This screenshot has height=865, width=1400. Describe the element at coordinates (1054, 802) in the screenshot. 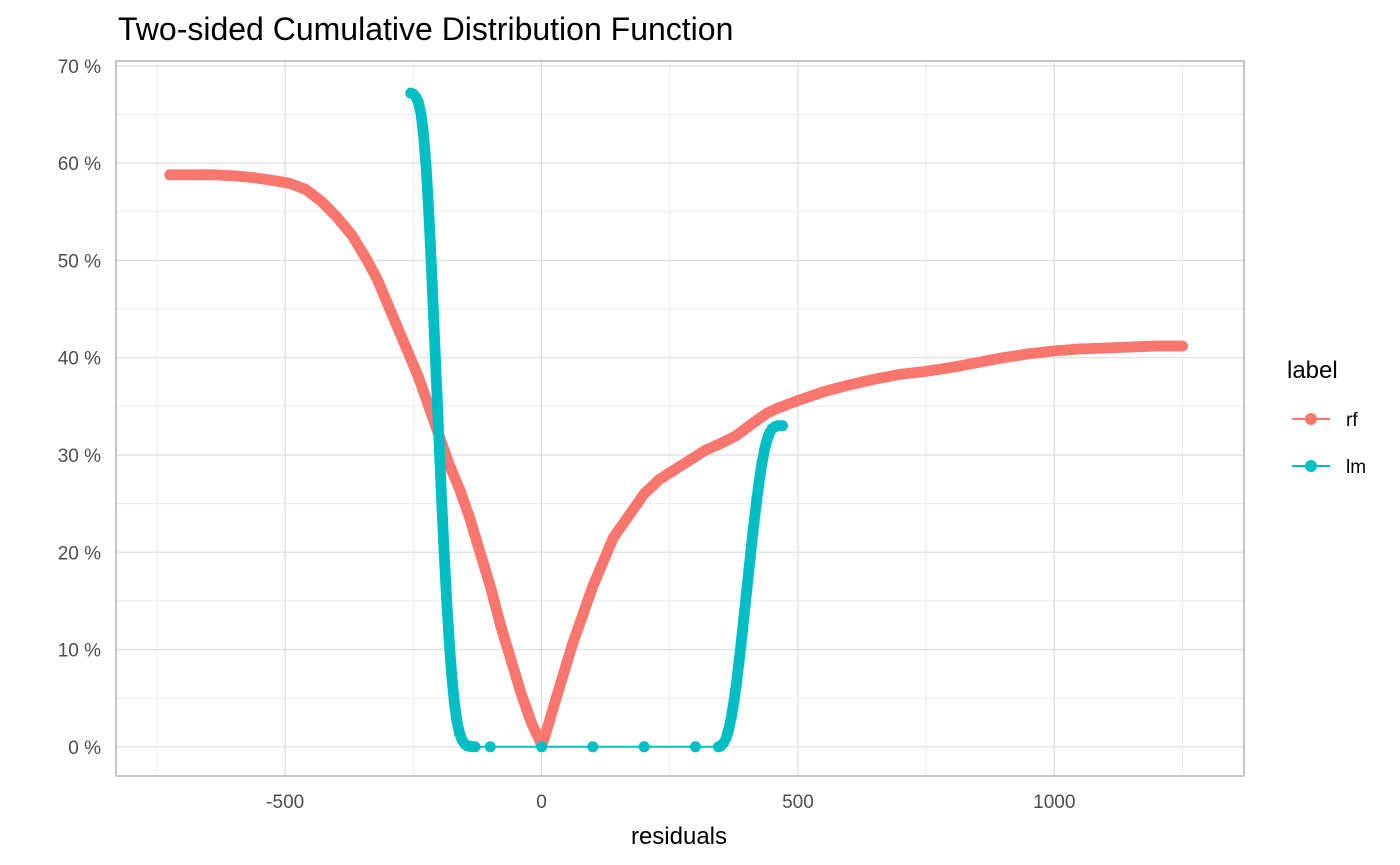

I see `x-tick-label: 1000` at that location.